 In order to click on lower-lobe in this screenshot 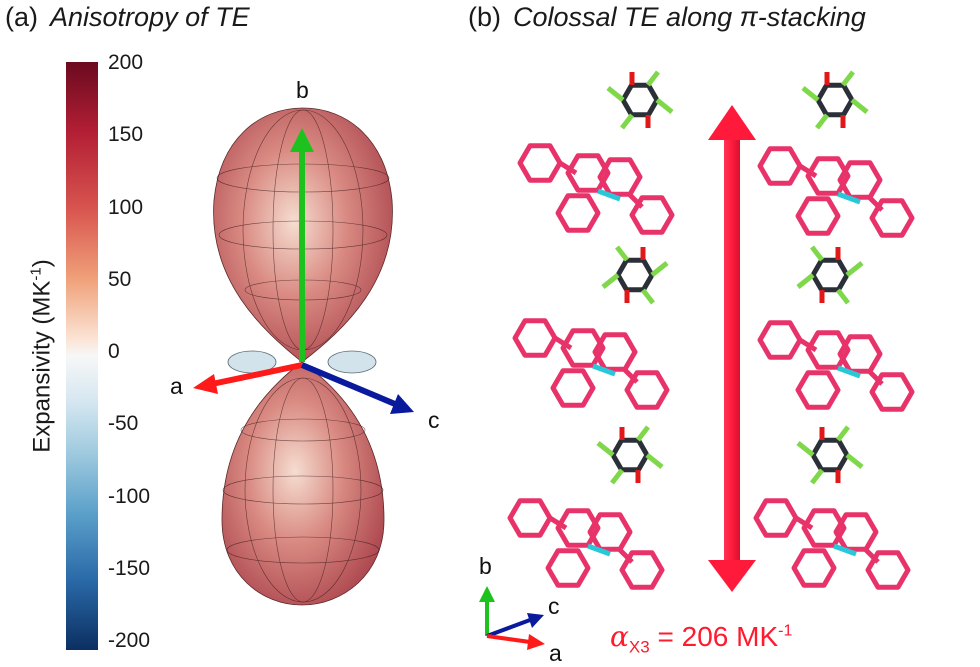, I will do `click(303, 483)`.